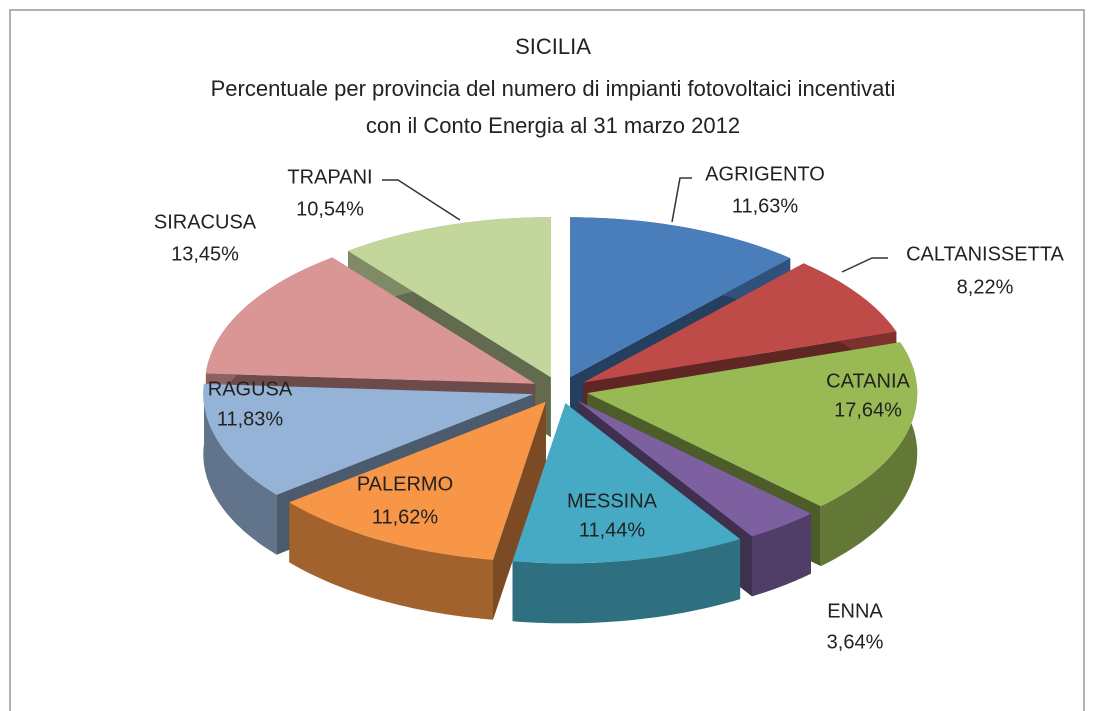  What do you see at coordinates (205, 222) in the screenshot?
I see `slice-label: SIRACUSA` at bounding box center [205, 222].